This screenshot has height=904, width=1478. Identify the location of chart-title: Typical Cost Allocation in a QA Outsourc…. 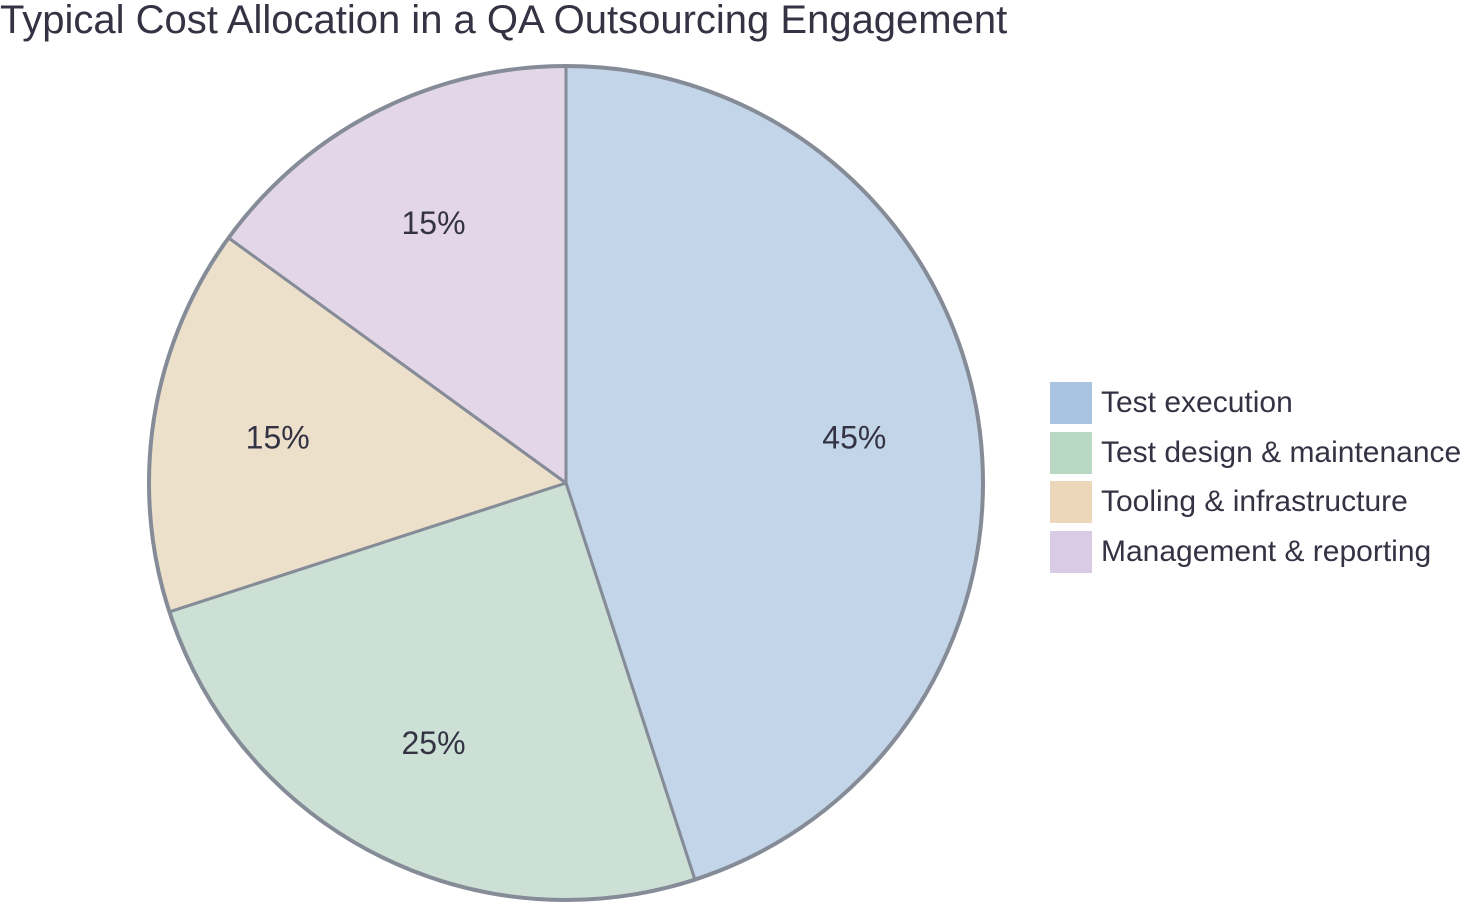
(504, 21).